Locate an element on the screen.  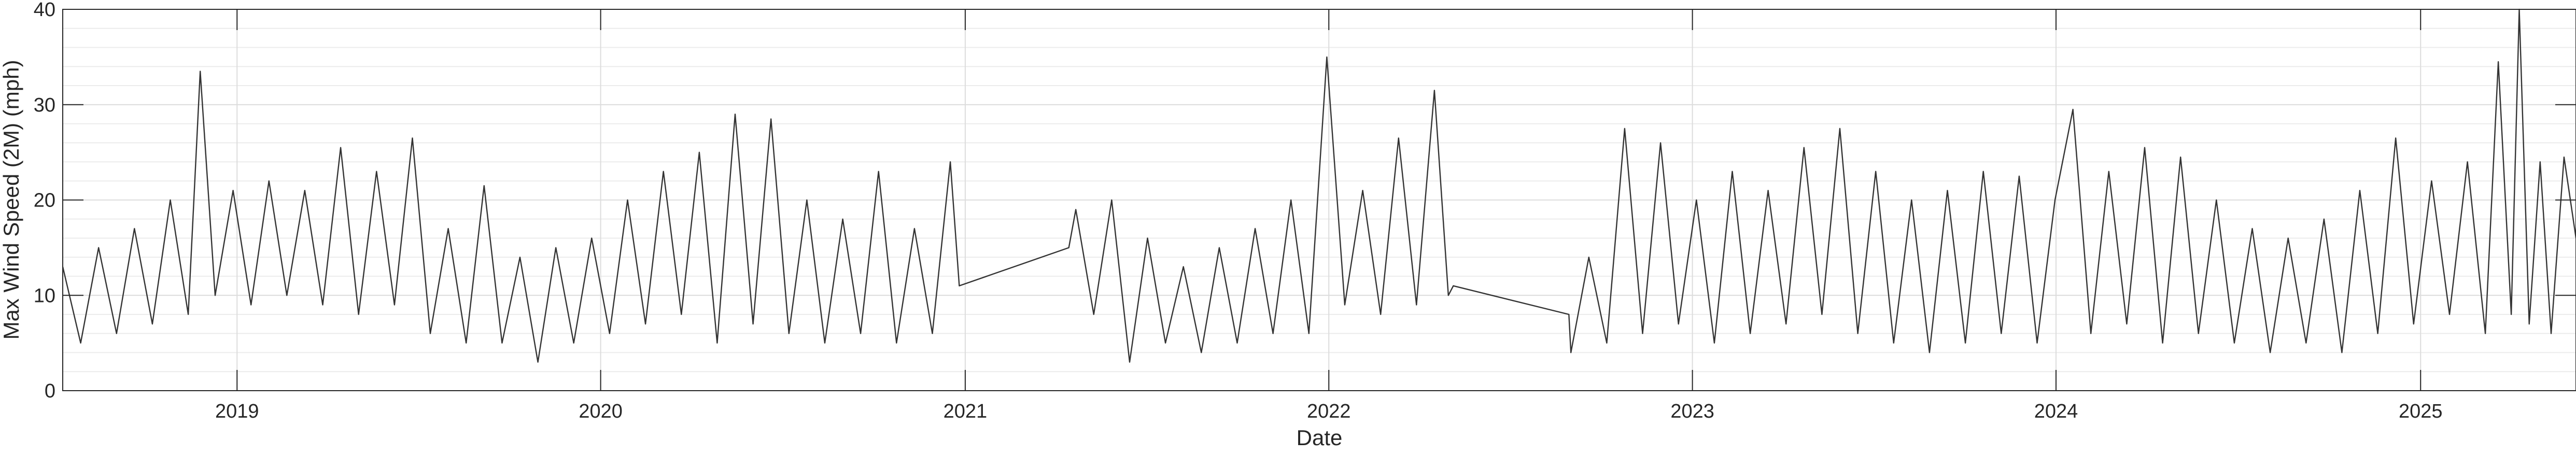
y-tick-label: 0 is located at coordinates (50, 391).